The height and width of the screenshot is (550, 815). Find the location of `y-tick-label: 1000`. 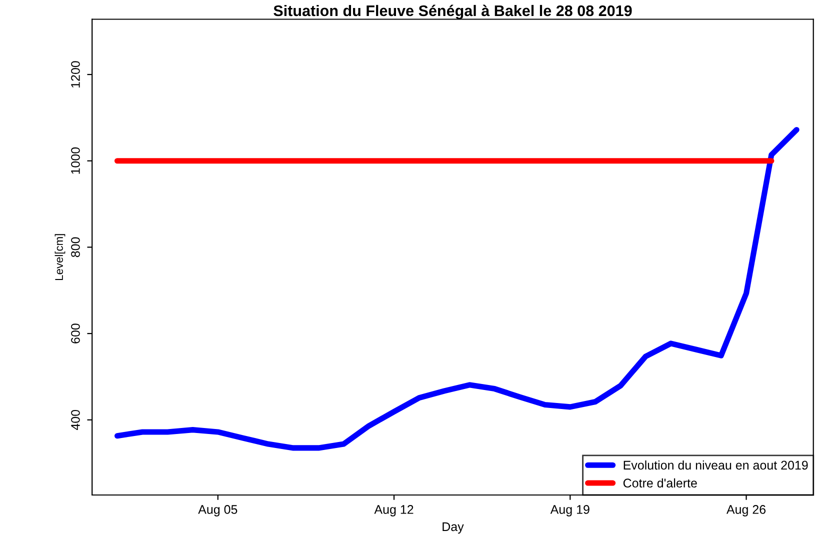

y-tick-label: 1000 is located at coordinates (75, 160).